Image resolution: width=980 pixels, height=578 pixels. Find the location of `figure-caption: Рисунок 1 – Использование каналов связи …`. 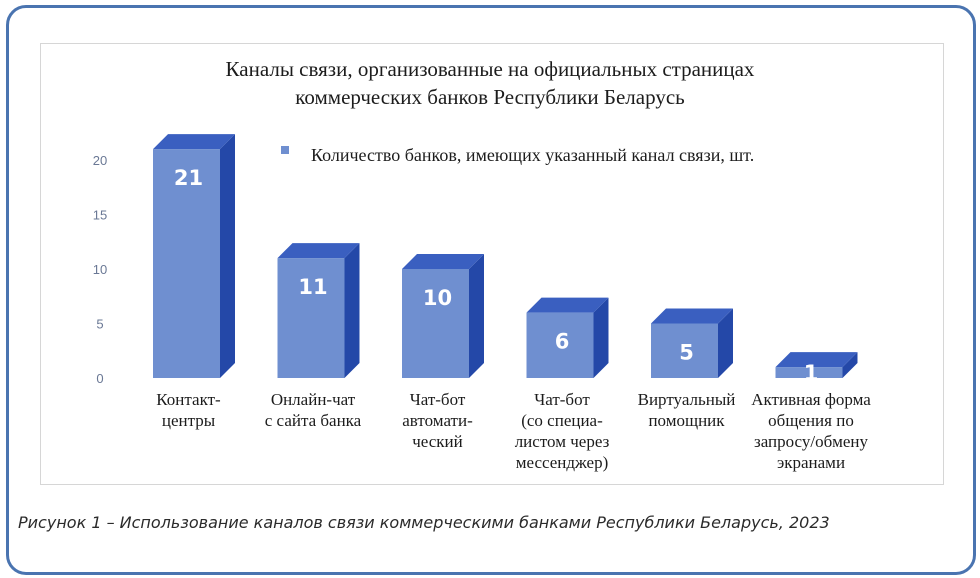

figure-caption: Рисунок 1 – Использование каналов связи … is located at coordinates (424, 522).